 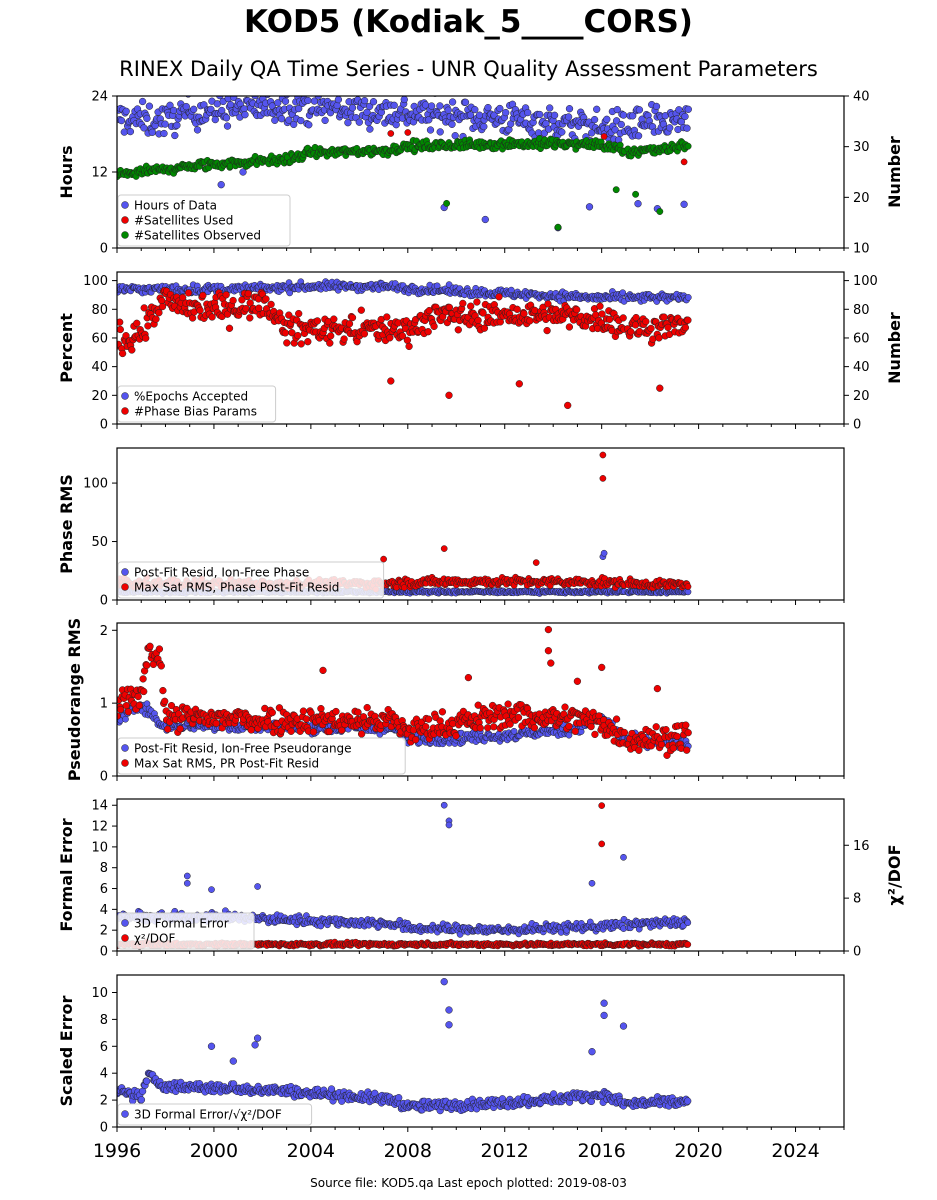 I want to click on plot-area, so click(x=404, y=692).